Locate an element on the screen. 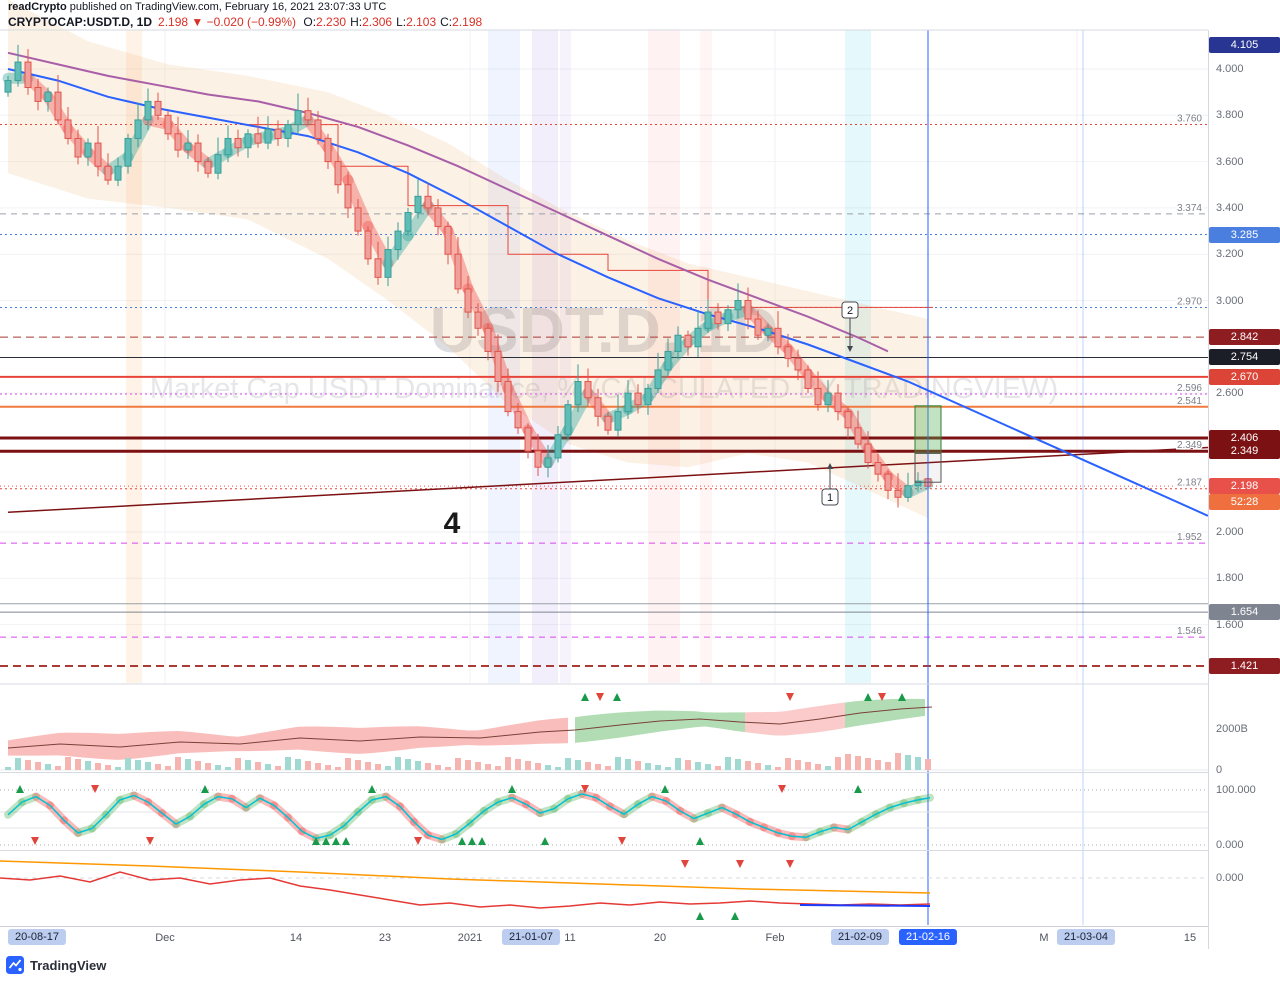 Image resolution: width=1280 pixels, height=981 pixels. level-label: 2.970 is located at coordinates (1189, 301).